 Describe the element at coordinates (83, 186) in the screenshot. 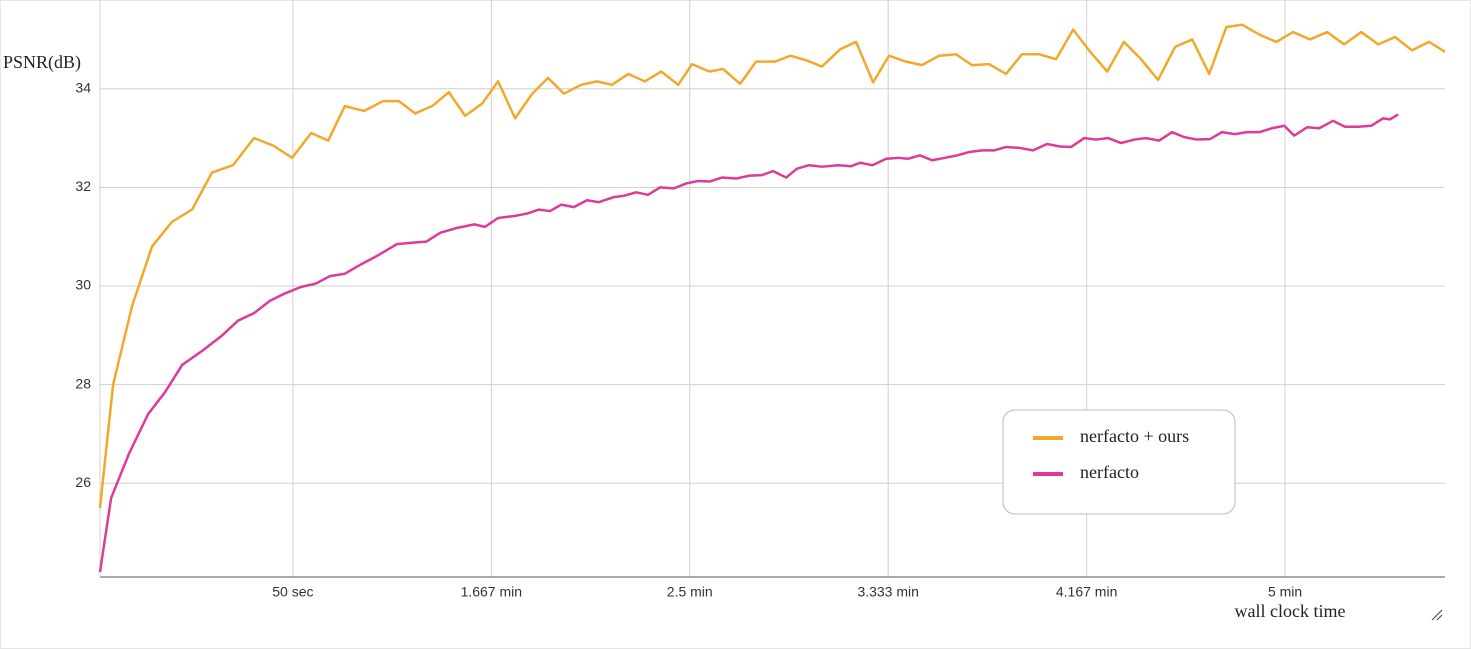

I see `y-tick-label: 32` at that location.